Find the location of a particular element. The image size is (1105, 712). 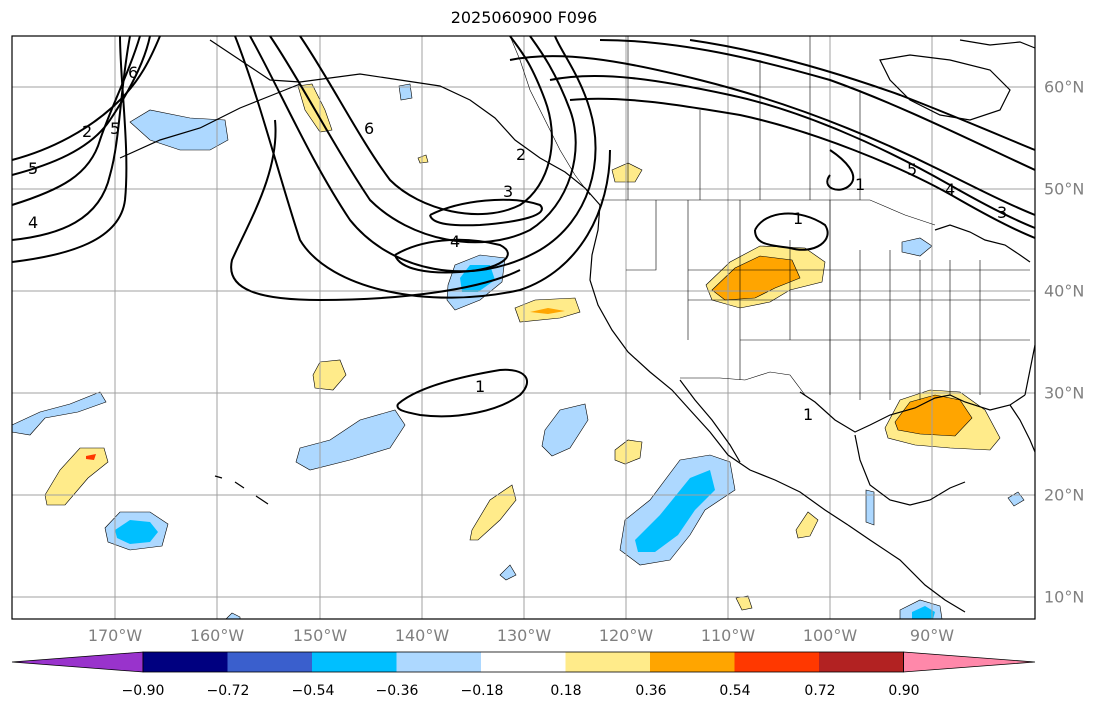

florida is located at coordinates (1022, 428).